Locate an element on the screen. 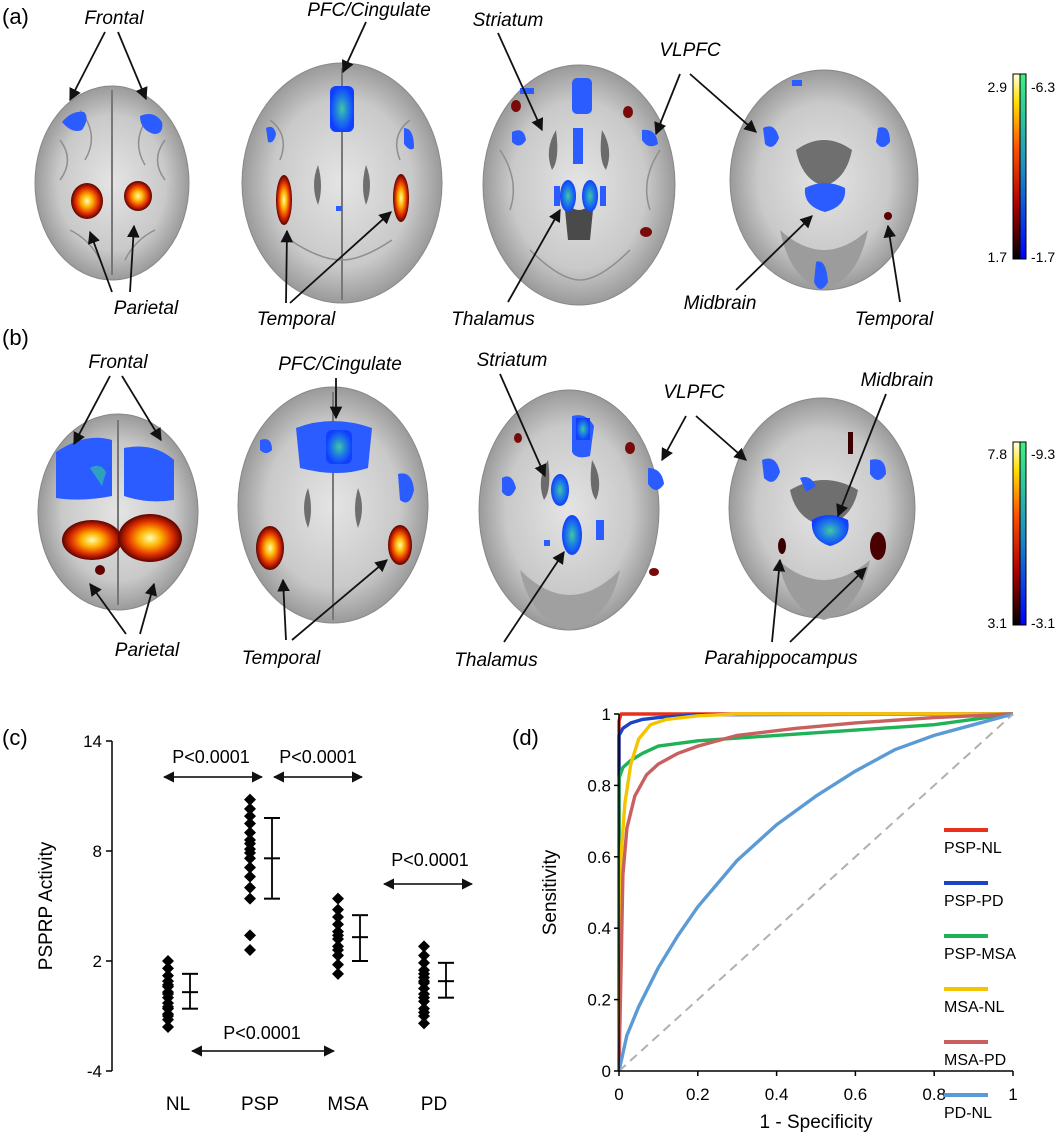 The width and height of the screenshot is (1063, 1134). brain-slice-a2 is located at coordinates (342, 183).